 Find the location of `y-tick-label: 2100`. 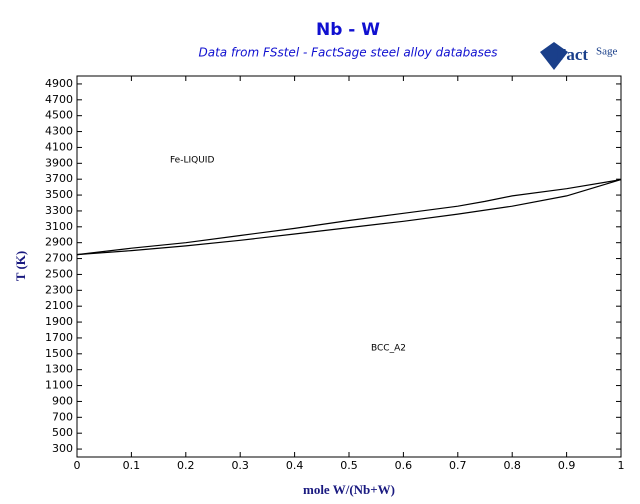

y-tick-label: 2100 is located at coordinates (59, 305).